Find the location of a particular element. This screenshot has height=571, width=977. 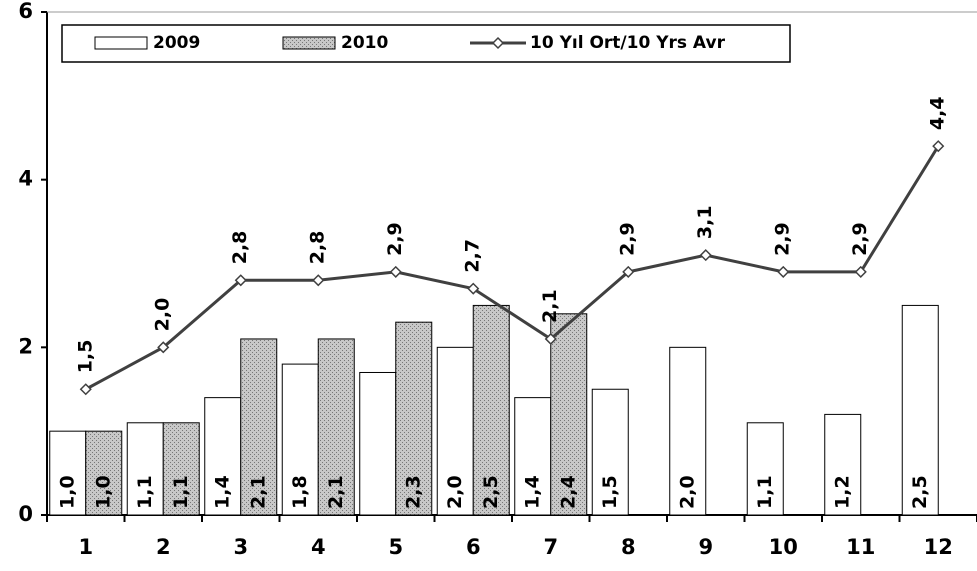

x-tick-label: 5 is located at coordinates (395, 547).